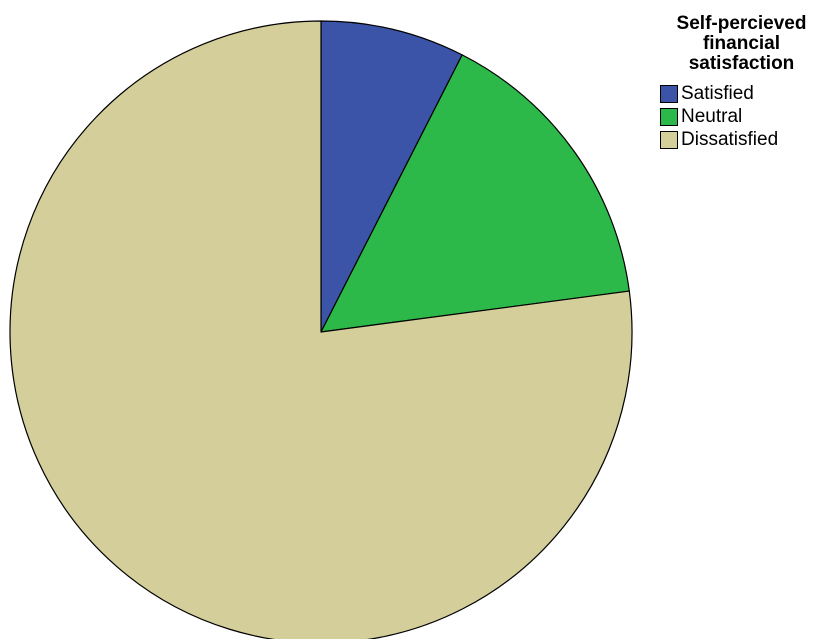 Image resolution: width=837 pixels, height=639 pixels. I want to click on legend-item-dissatisfied: Dissatisfied, so click(747, 139).